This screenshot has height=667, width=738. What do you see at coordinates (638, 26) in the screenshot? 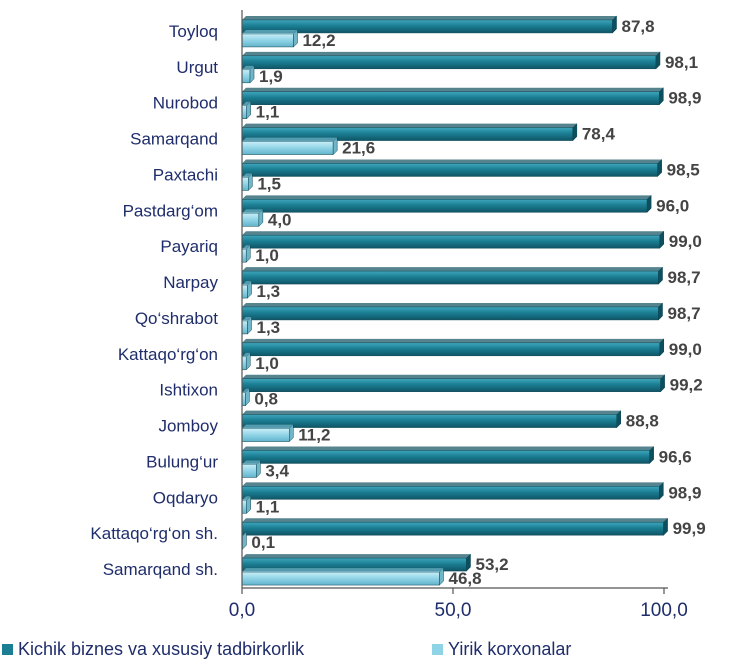
I see `data-label: 87,8` at bounding box center [638, 26].